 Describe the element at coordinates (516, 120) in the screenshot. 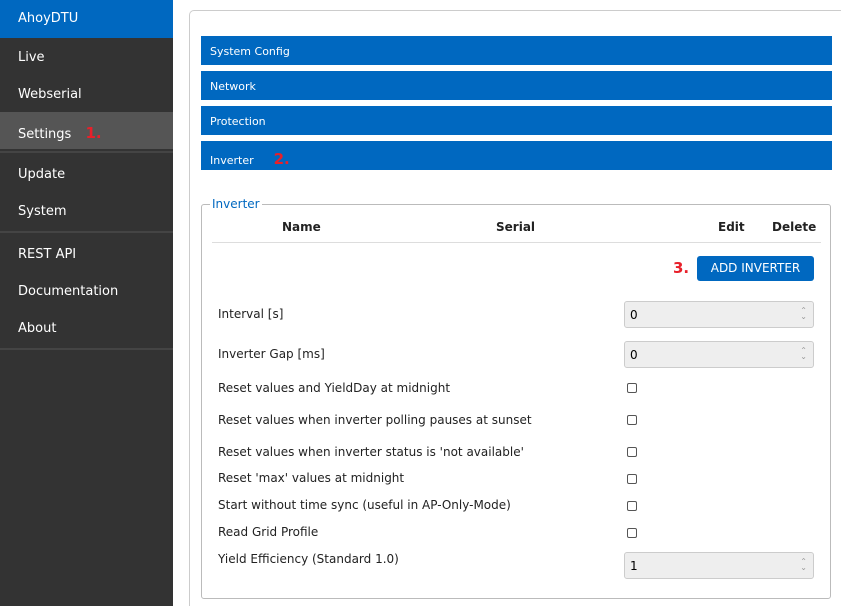

I see `section-protection: Protection` at that location.